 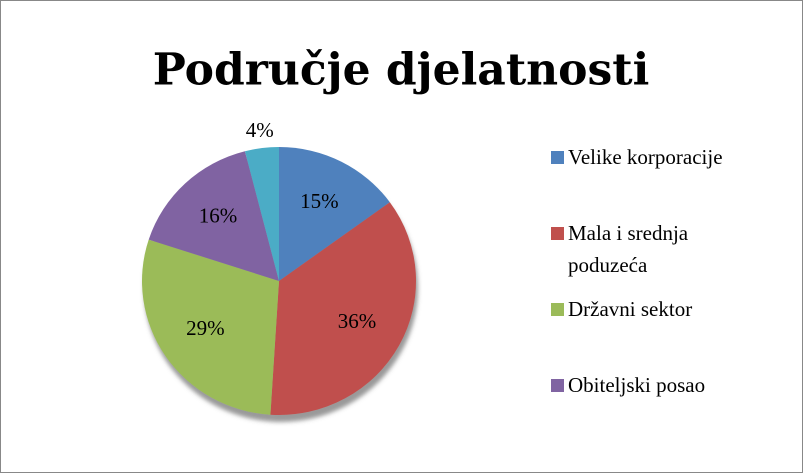 What do you see at coordinates (205, 328) in the screenshot?
I see `data-label: 29%` at bounding box center [205, 328].